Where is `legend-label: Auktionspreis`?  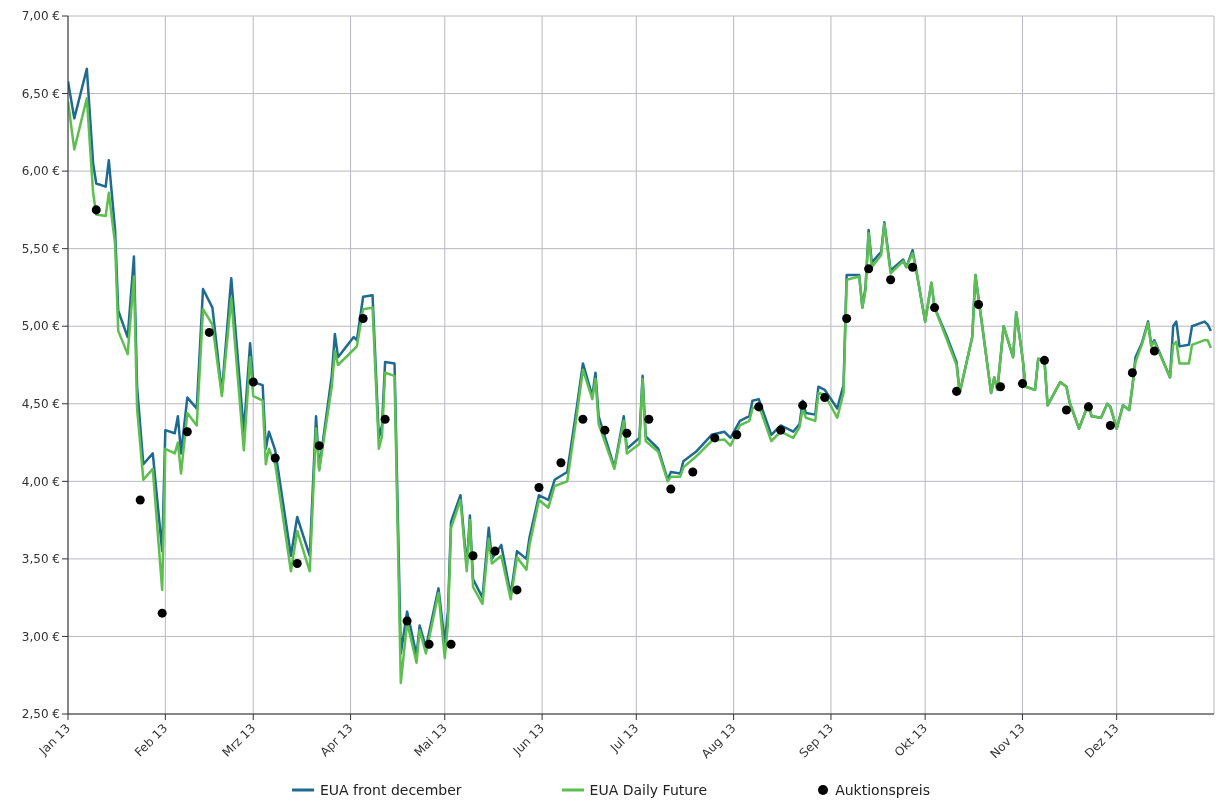
legend-label: Auktionspreis is located at coordinates (882, 790).